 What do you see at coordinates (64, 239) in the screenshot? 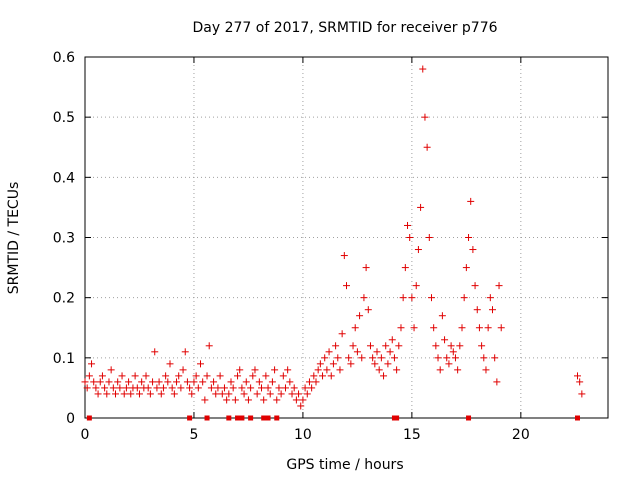
I see `y-tick-label: 0.3` at bounding box center [64, 239].